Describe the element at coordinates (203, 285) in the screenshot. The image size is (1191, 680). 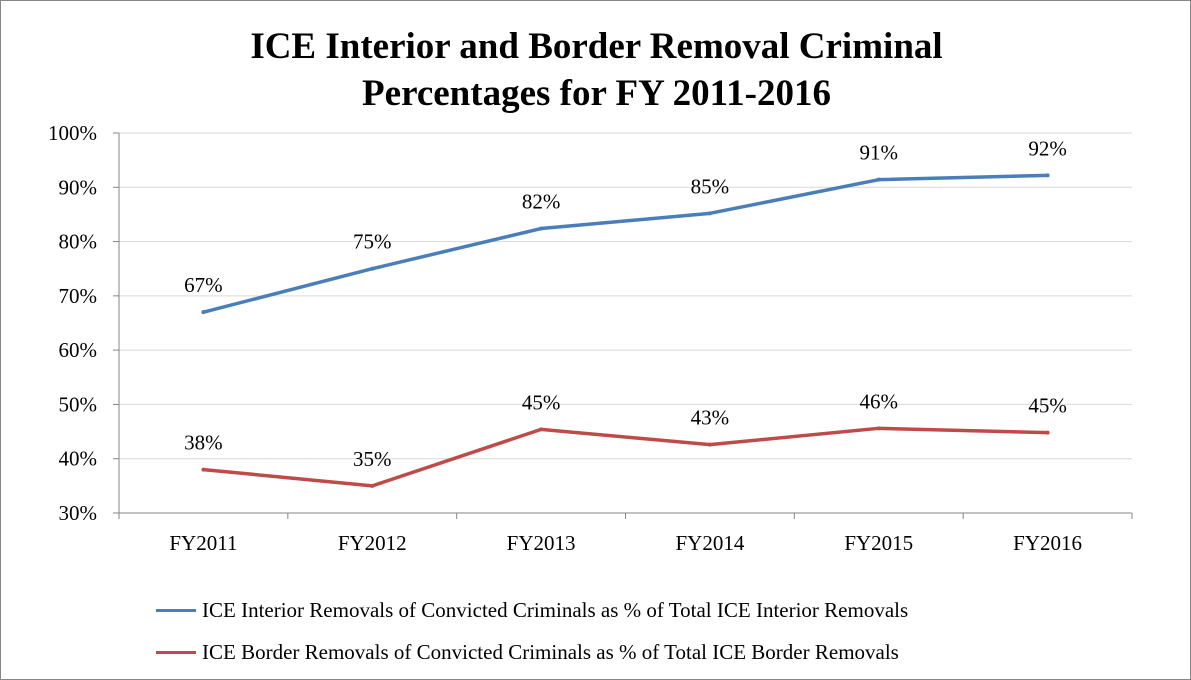
I see `data-label: 67%` at that location.